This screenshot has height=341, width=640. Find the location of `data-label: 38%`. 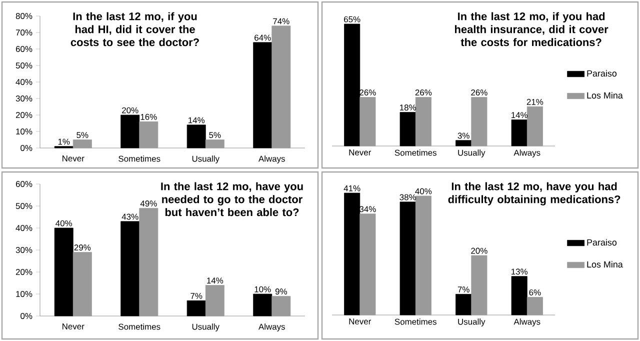

data-label: 38% is located at coordinates (408, 197).